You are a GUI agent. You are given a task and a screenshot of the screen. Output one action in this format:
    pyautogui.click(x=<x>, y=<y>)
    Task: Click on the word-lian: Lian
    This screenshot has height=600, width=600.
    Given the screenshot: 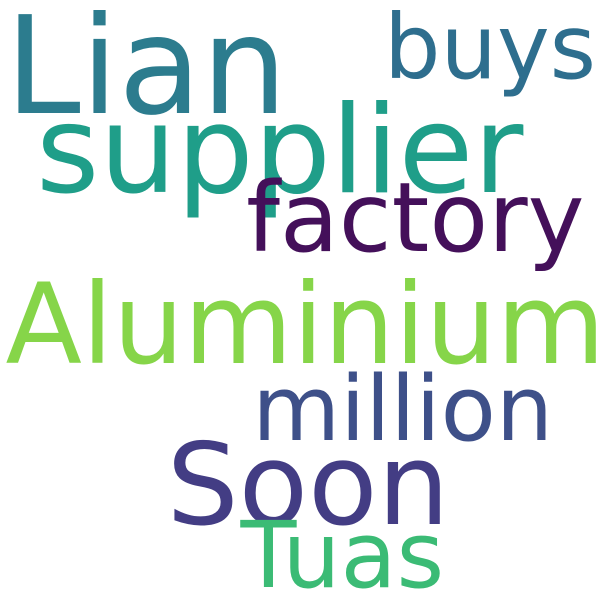 What is the action you would take?
    pyautogui.click(x=146, y=73)
    